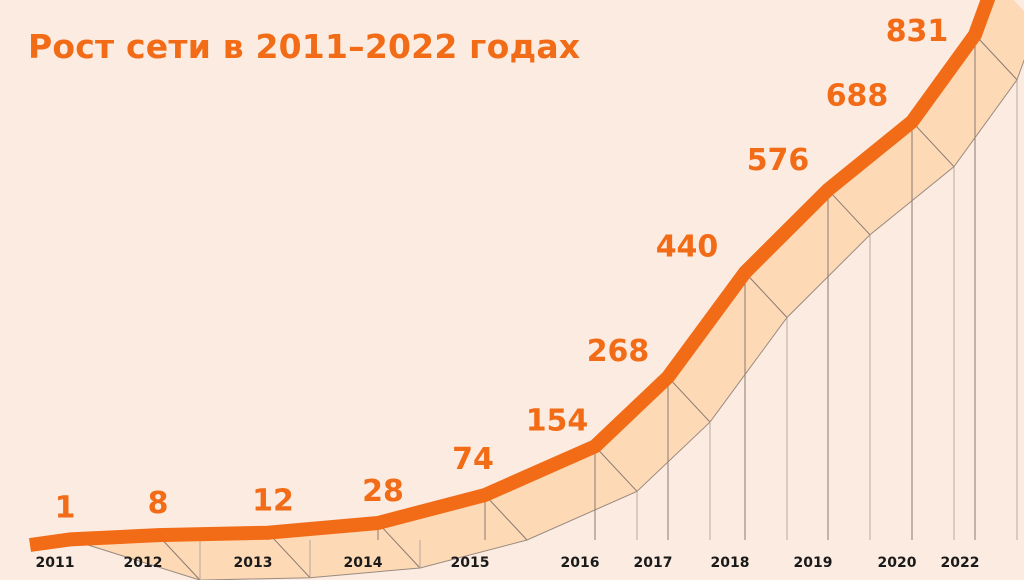  Describe the element at coordinates (304, 46) in the screenshot. I see `chart-title: Рост сети в 2011–2022 годах` at that location.